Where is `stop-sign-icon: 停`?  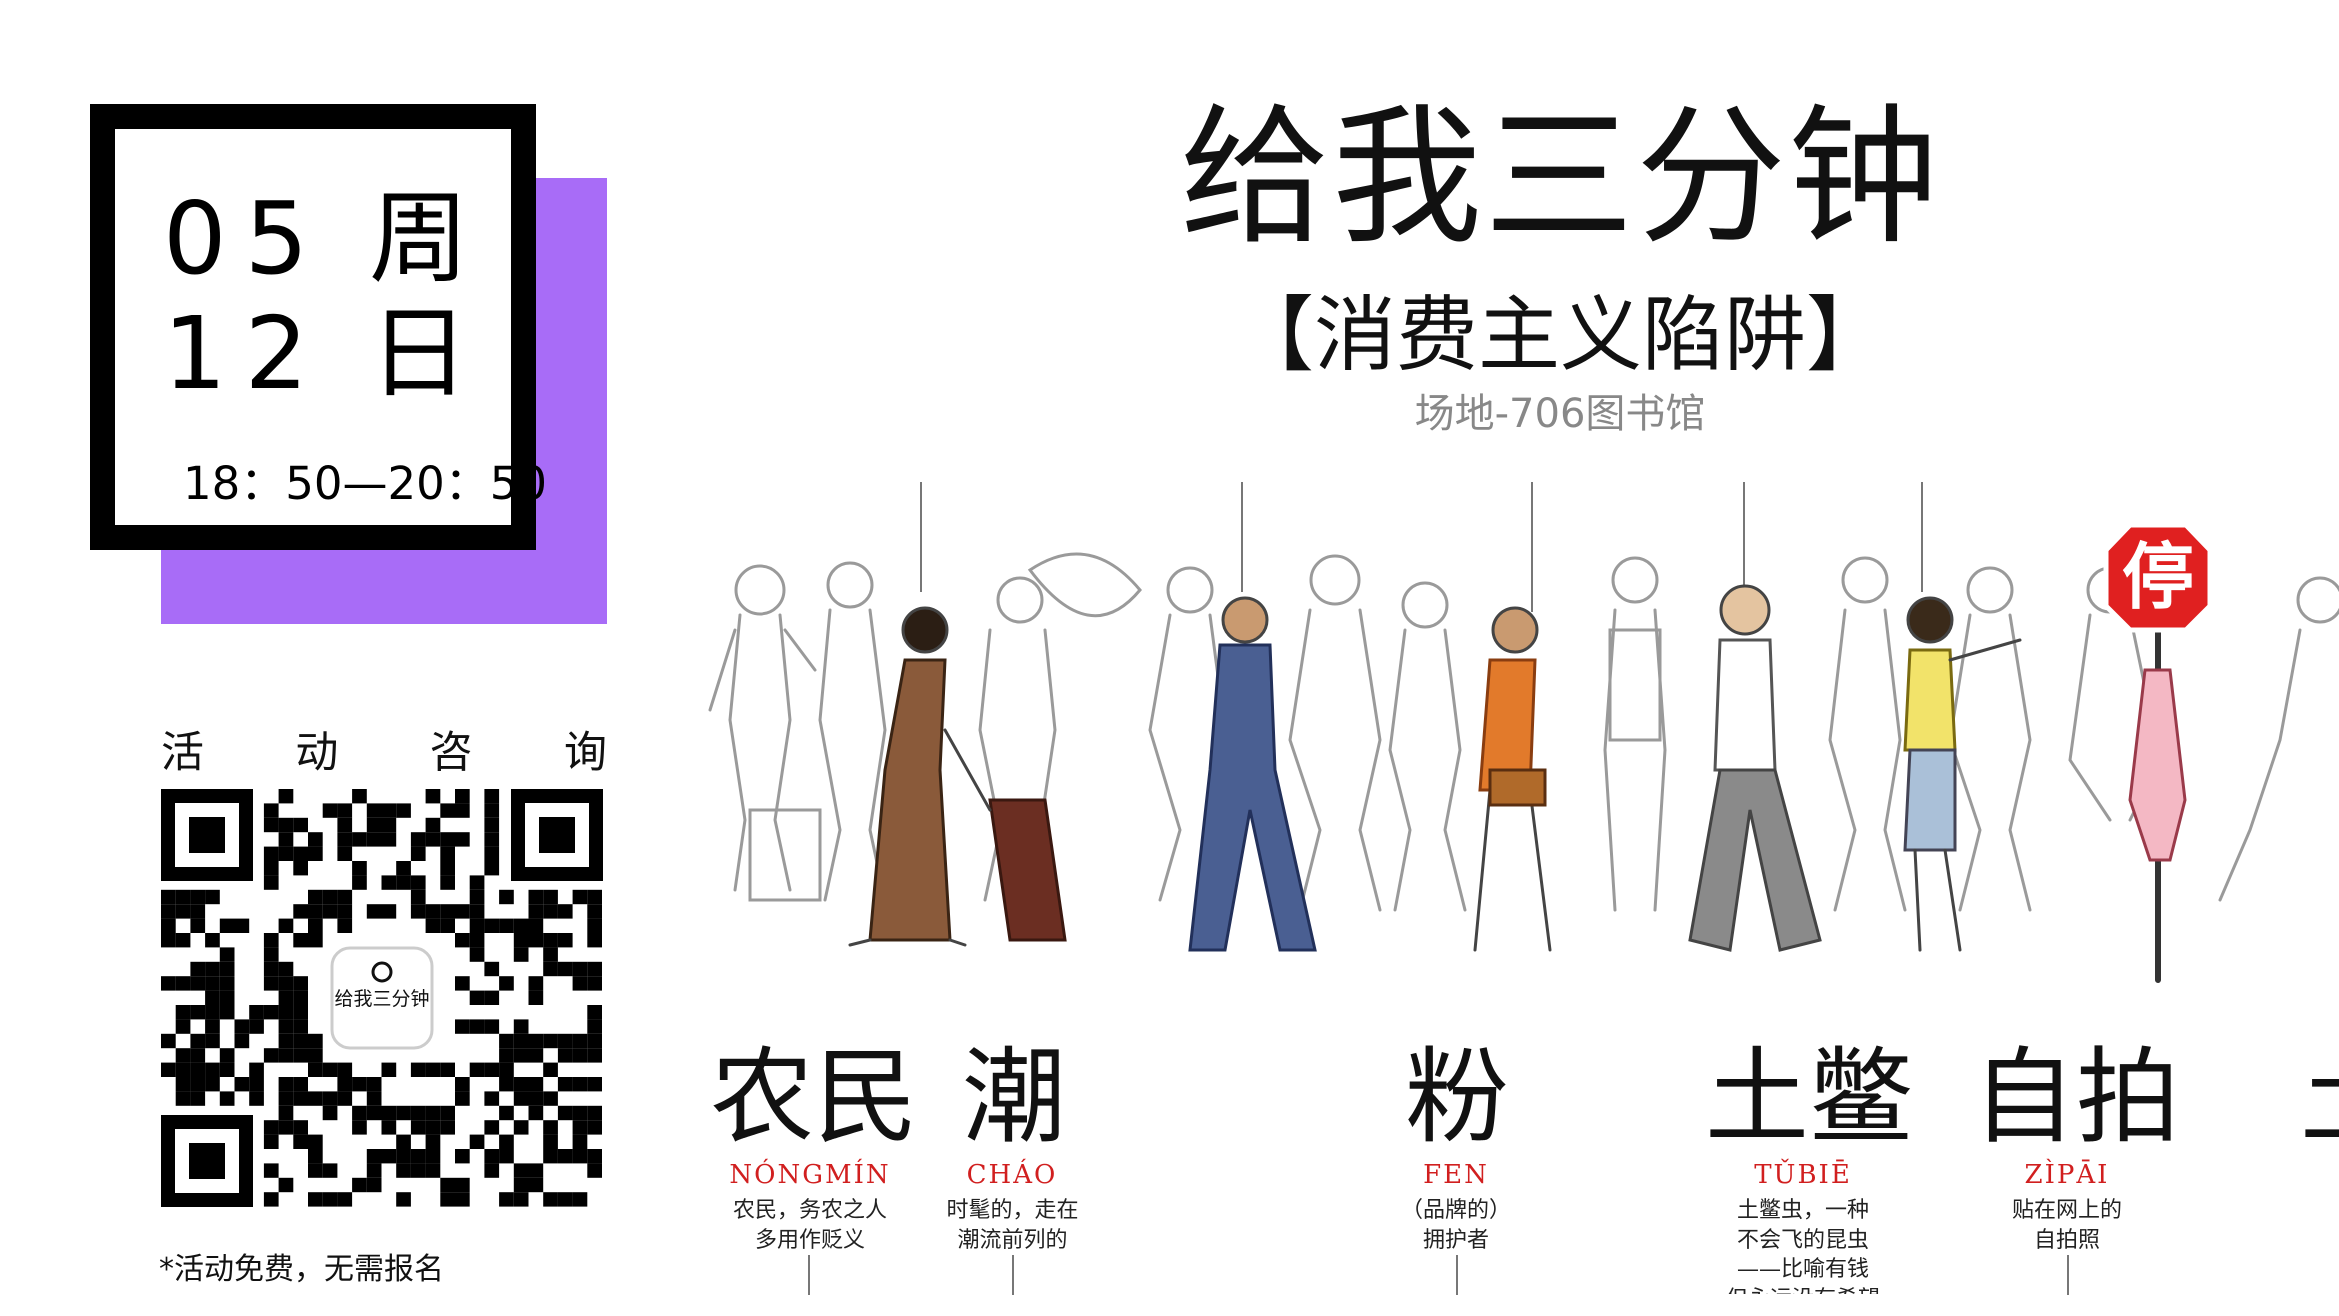 stop-sign-icon: 停 is located at coordinates (2158, 577).